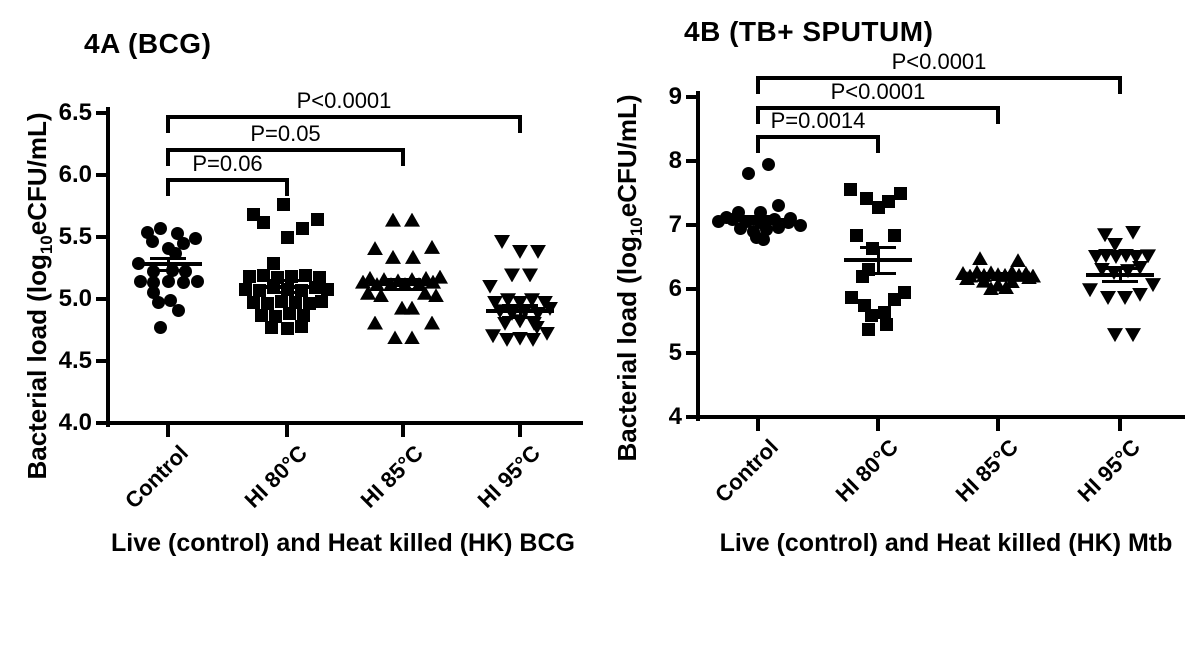 This screenshot has width=1200, height=670. What do you see at coordinates (675, 352) in the screenshot?
I see `y-tick-label: 5` at bounding box center [675, 352].